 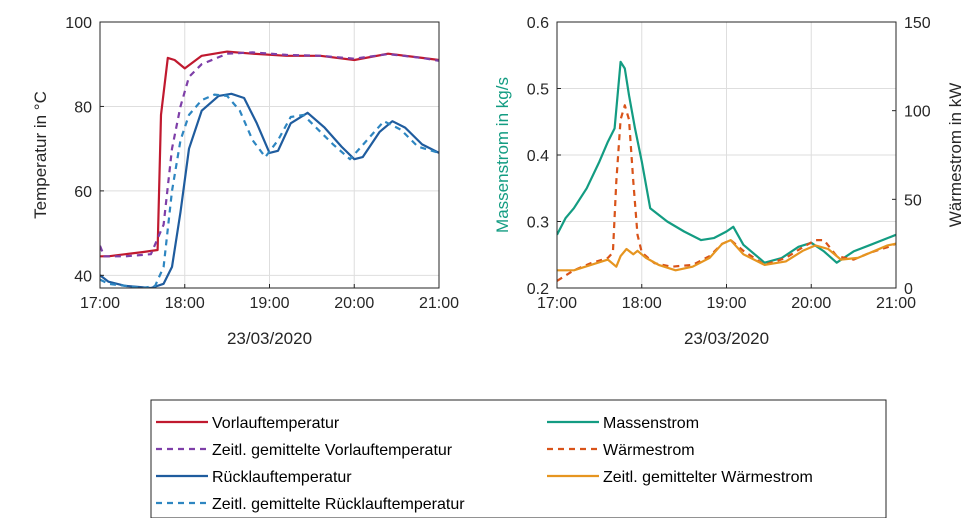 I want to click on temperature-chart-x-label: 23/03/2020, so click(x=269, y=338).